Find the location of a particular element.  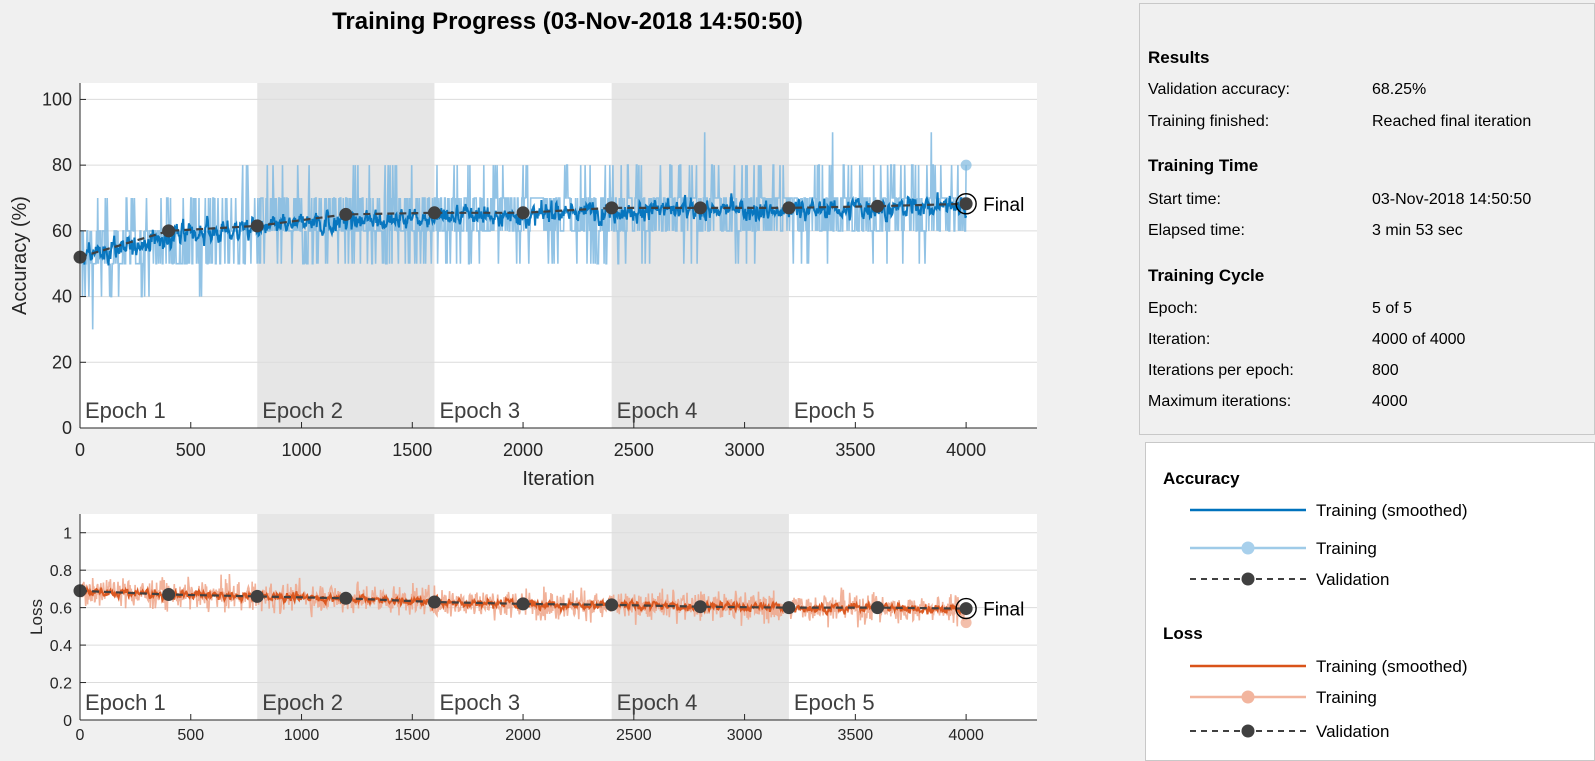

loss-y-tick-label: 0.4 is located at coordinates (61, 646).